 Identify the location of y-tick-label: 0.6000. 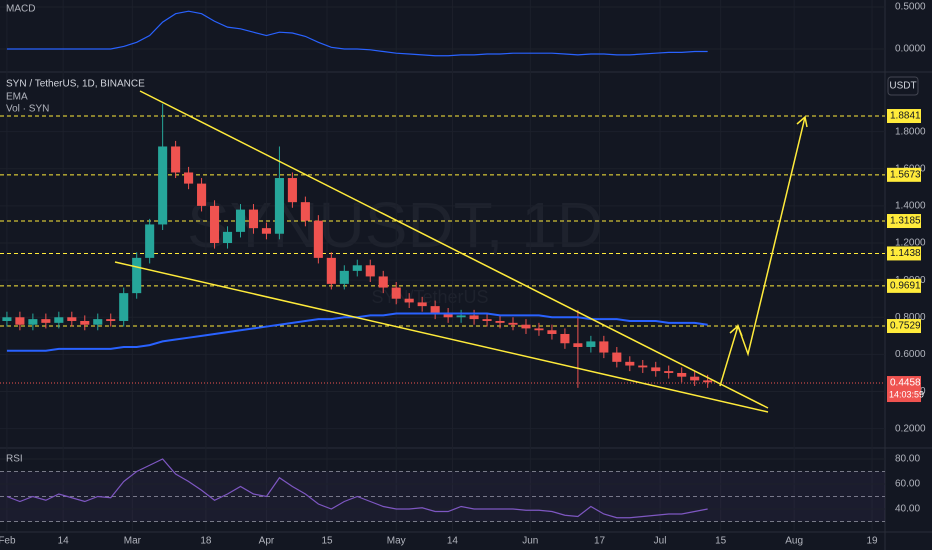
(910, 354).